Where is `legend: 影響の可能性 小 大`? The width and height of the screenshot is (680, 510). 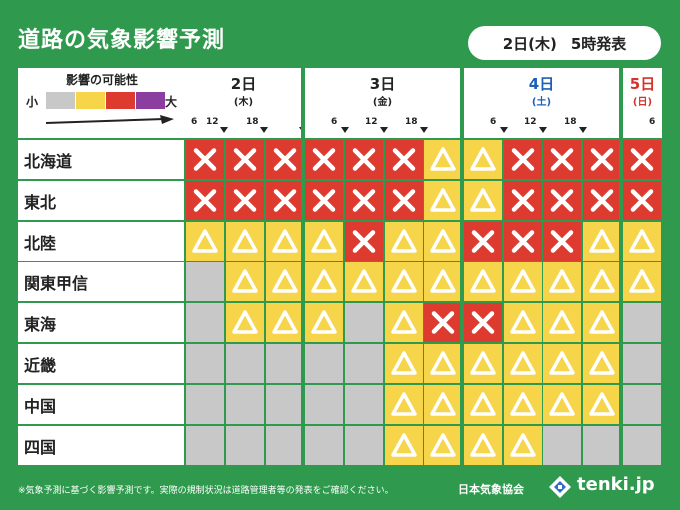 legend: 影響の可能性 小 大 is located at coordinates (102, 103).